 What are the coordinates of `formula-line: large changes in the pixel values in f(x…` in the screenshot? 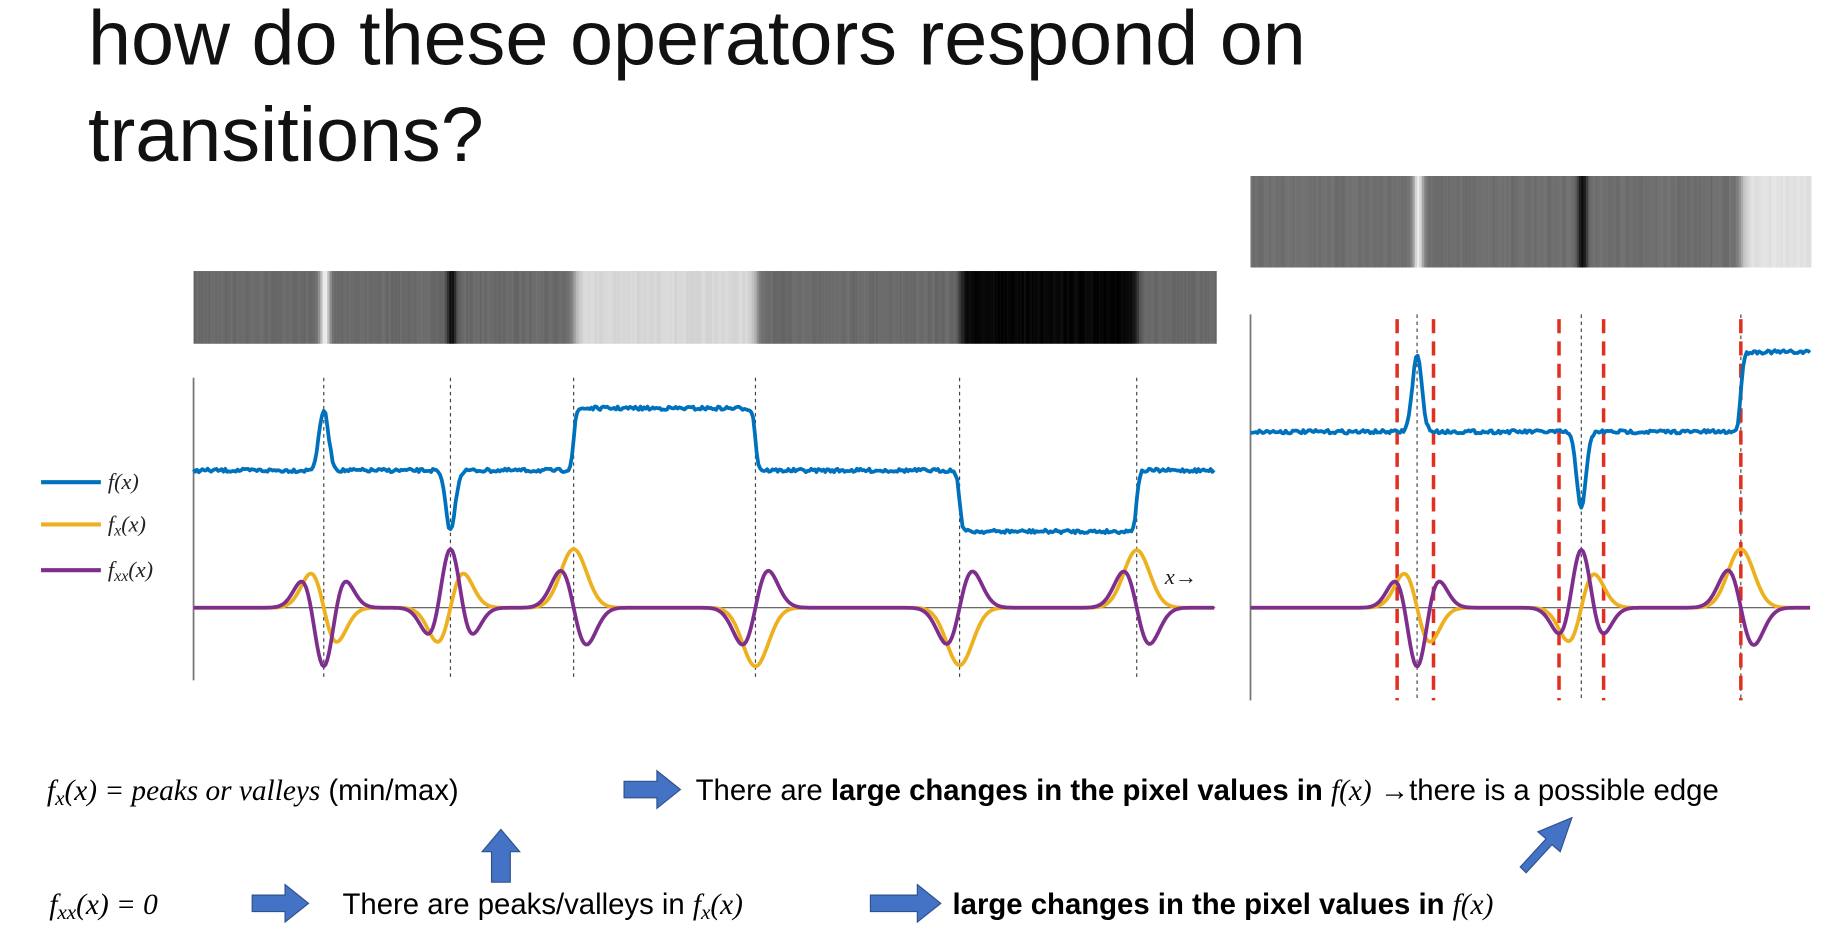 It's located at (1223, 904).